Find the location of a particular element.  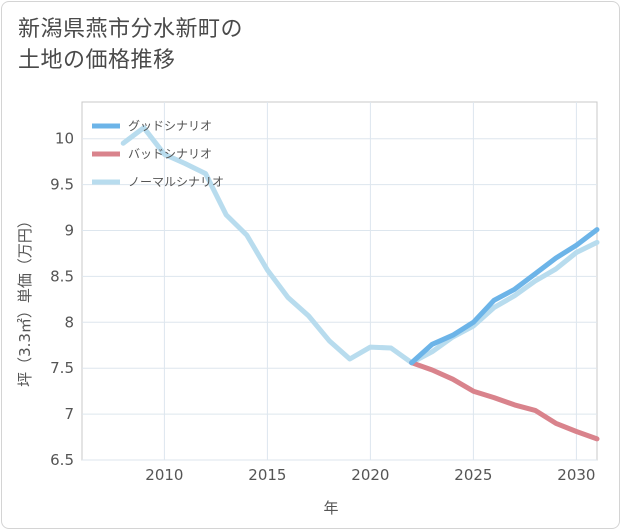

y-axis-title: 坪（3.3㎡）単価（万円） is located at coordinates (25, 300).